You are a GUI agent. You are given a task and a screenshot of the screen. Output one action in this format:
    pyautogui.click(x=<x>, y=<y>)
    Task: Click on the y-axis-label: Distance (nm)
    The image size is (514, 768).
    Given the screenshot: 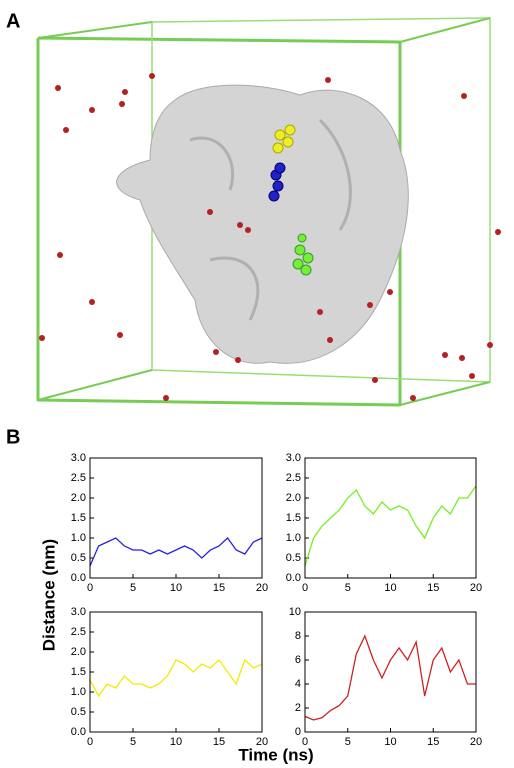 What is the action you would take?
    pyautogui.click(x=48, y=595)
    